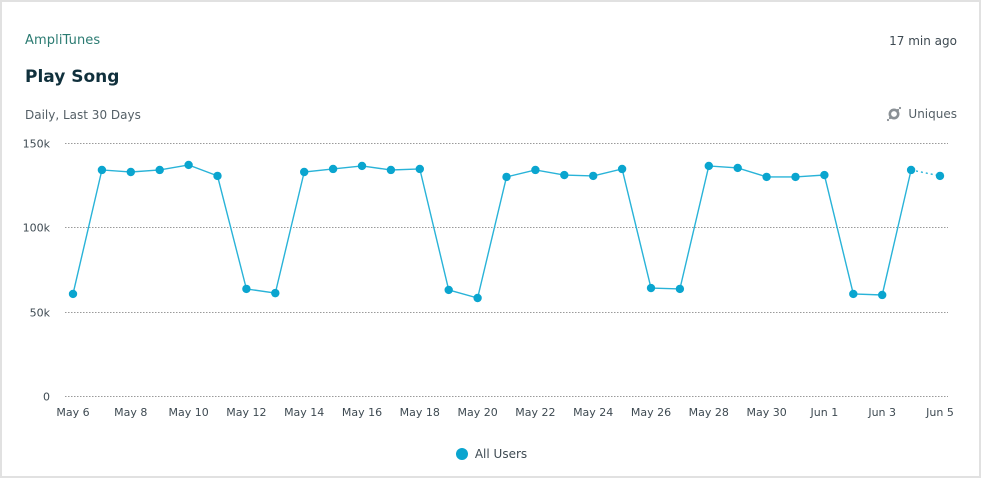 The height and width of the screenshot is (480, 983). I want to click on data-point: May 31: 129900, so click(795, 177).